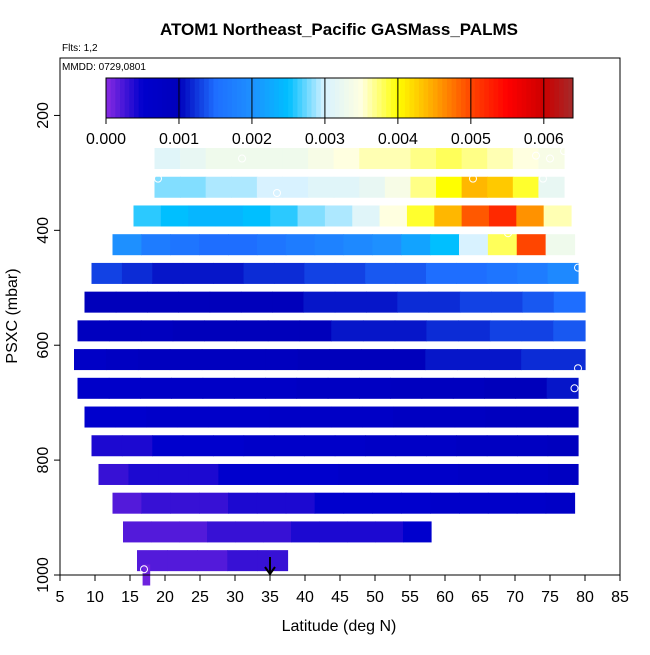 This screenshot has width=650, height=655. I want to click on x-tick-label: 35, so click(270, 597).